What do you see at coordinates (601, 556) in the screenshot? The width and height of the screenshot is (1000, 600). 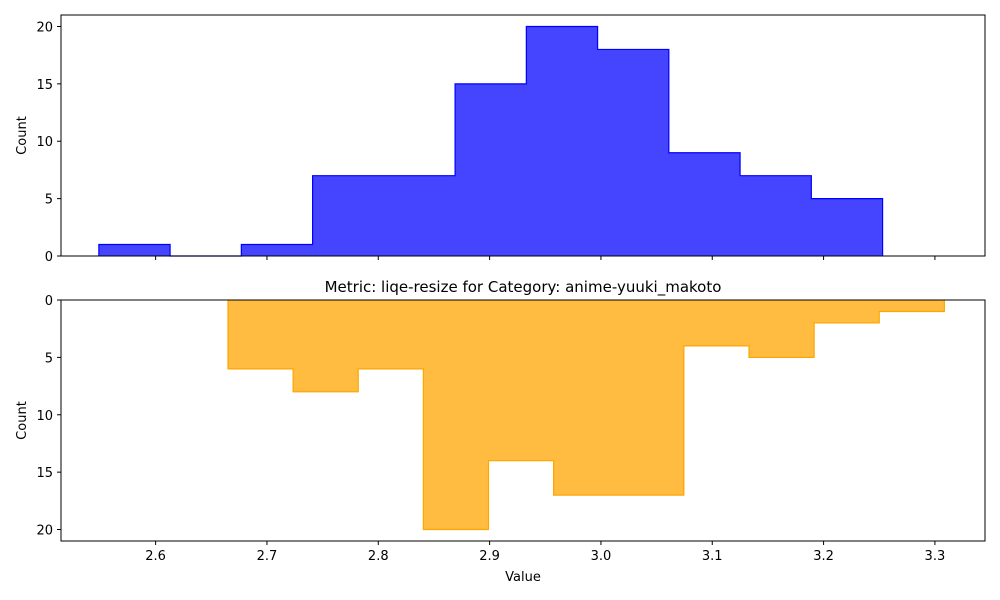 I see `x-tick-label: 3.0` at bounding box center [601, 556].